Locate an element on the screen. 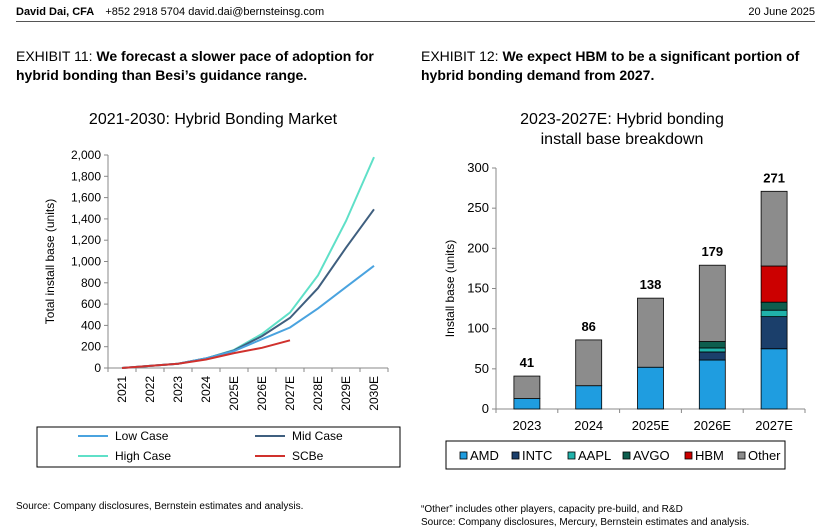  y-tick-label: 1,400 is located at coordinates (86, 219).